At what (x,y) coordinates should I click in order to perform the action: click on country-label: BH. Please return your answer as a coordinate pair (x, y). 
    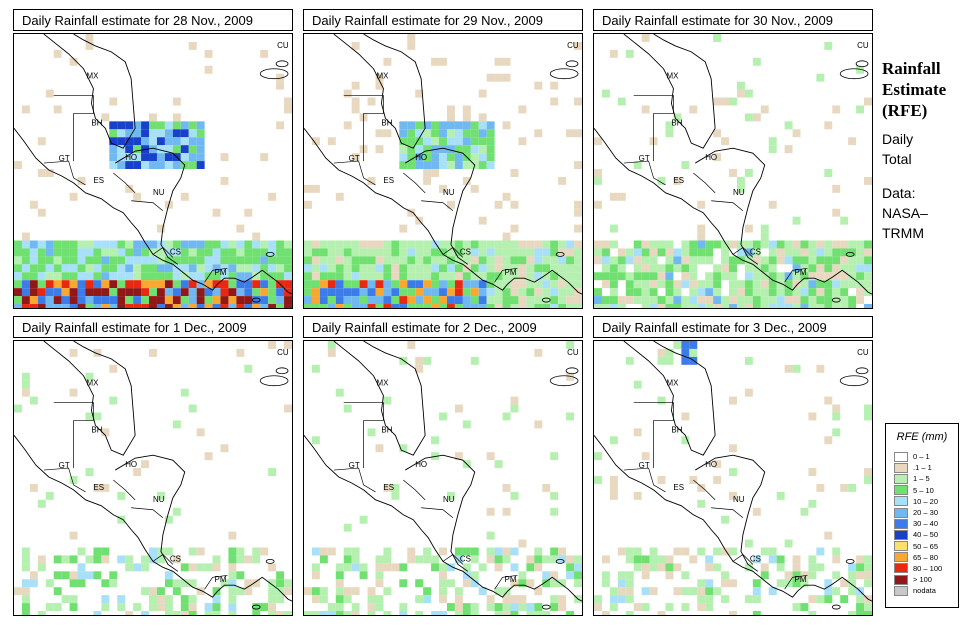
    Looking at the image, I should click on (96, 122).